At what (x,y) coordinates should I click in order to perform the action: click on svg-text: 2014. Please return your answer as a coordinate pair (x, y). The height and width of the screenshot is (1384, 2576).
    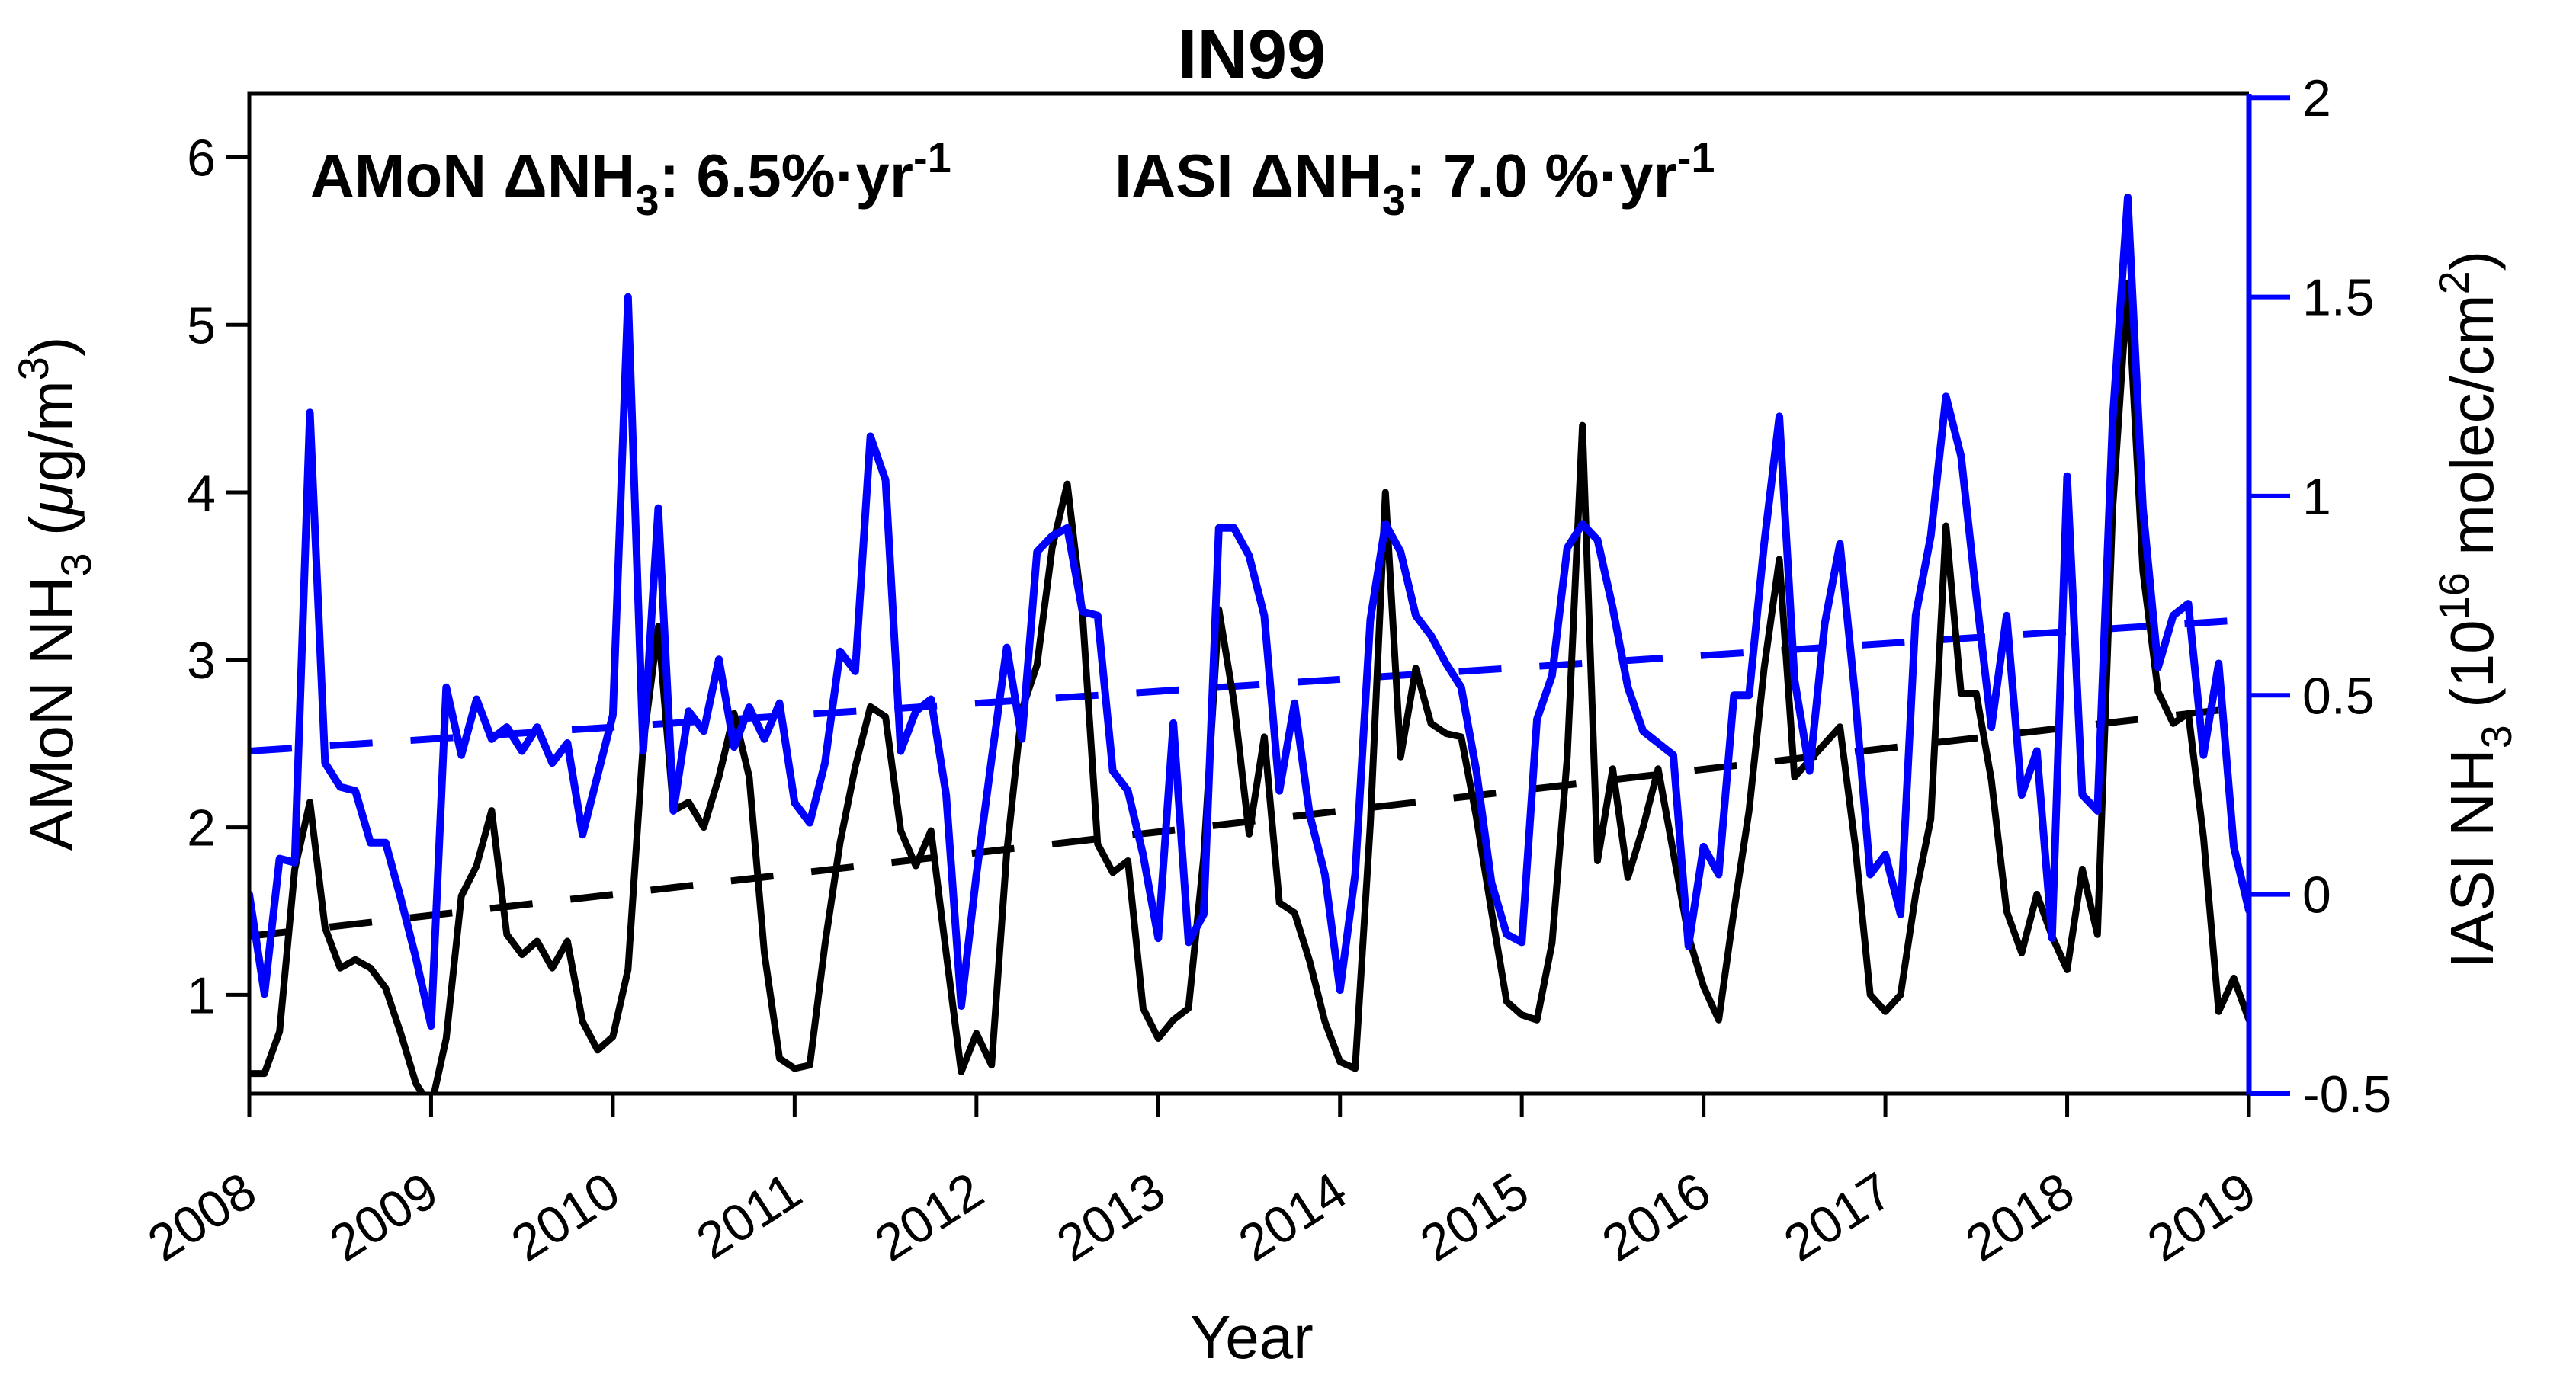
    Looking at the image, I should click on (1293, 1217).